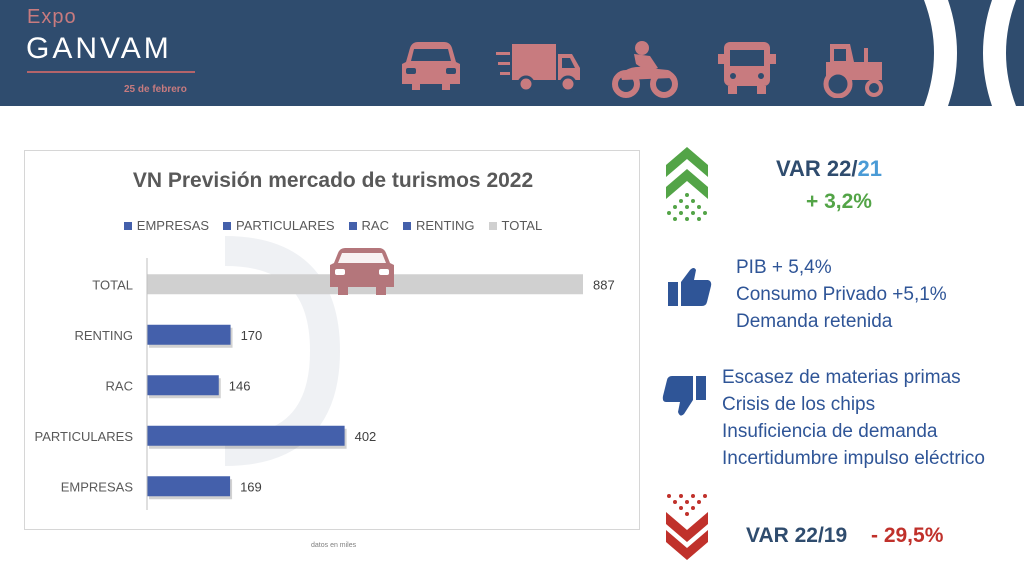 The width and height of the screenshot is (1024, 576). I want to click on thumbs-up-icon, so click(690, 287).